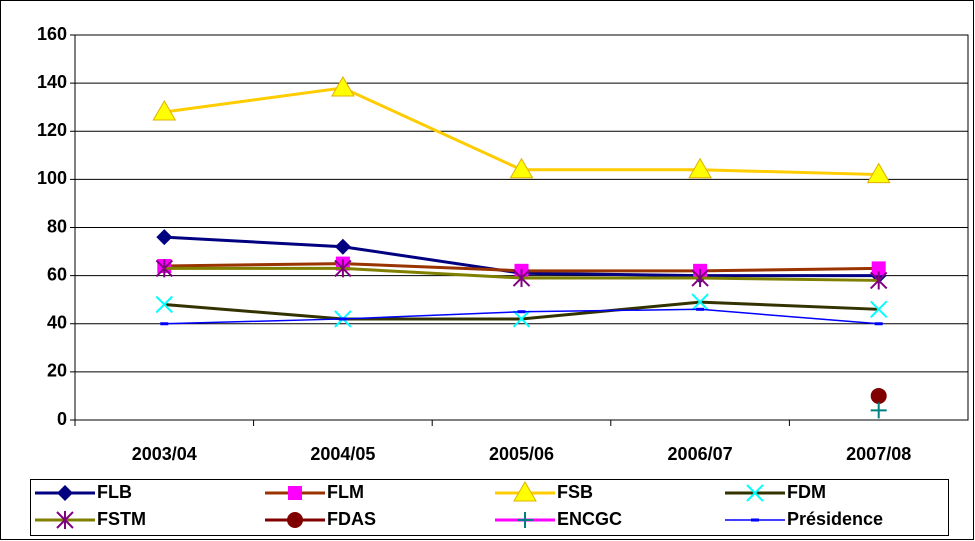 The height and width of the screenshot is (541, 975). What do you see at coordinates (52, 34) in the screenshot?
I see `y-tick-label: 160` at bounding box center [52, 34].